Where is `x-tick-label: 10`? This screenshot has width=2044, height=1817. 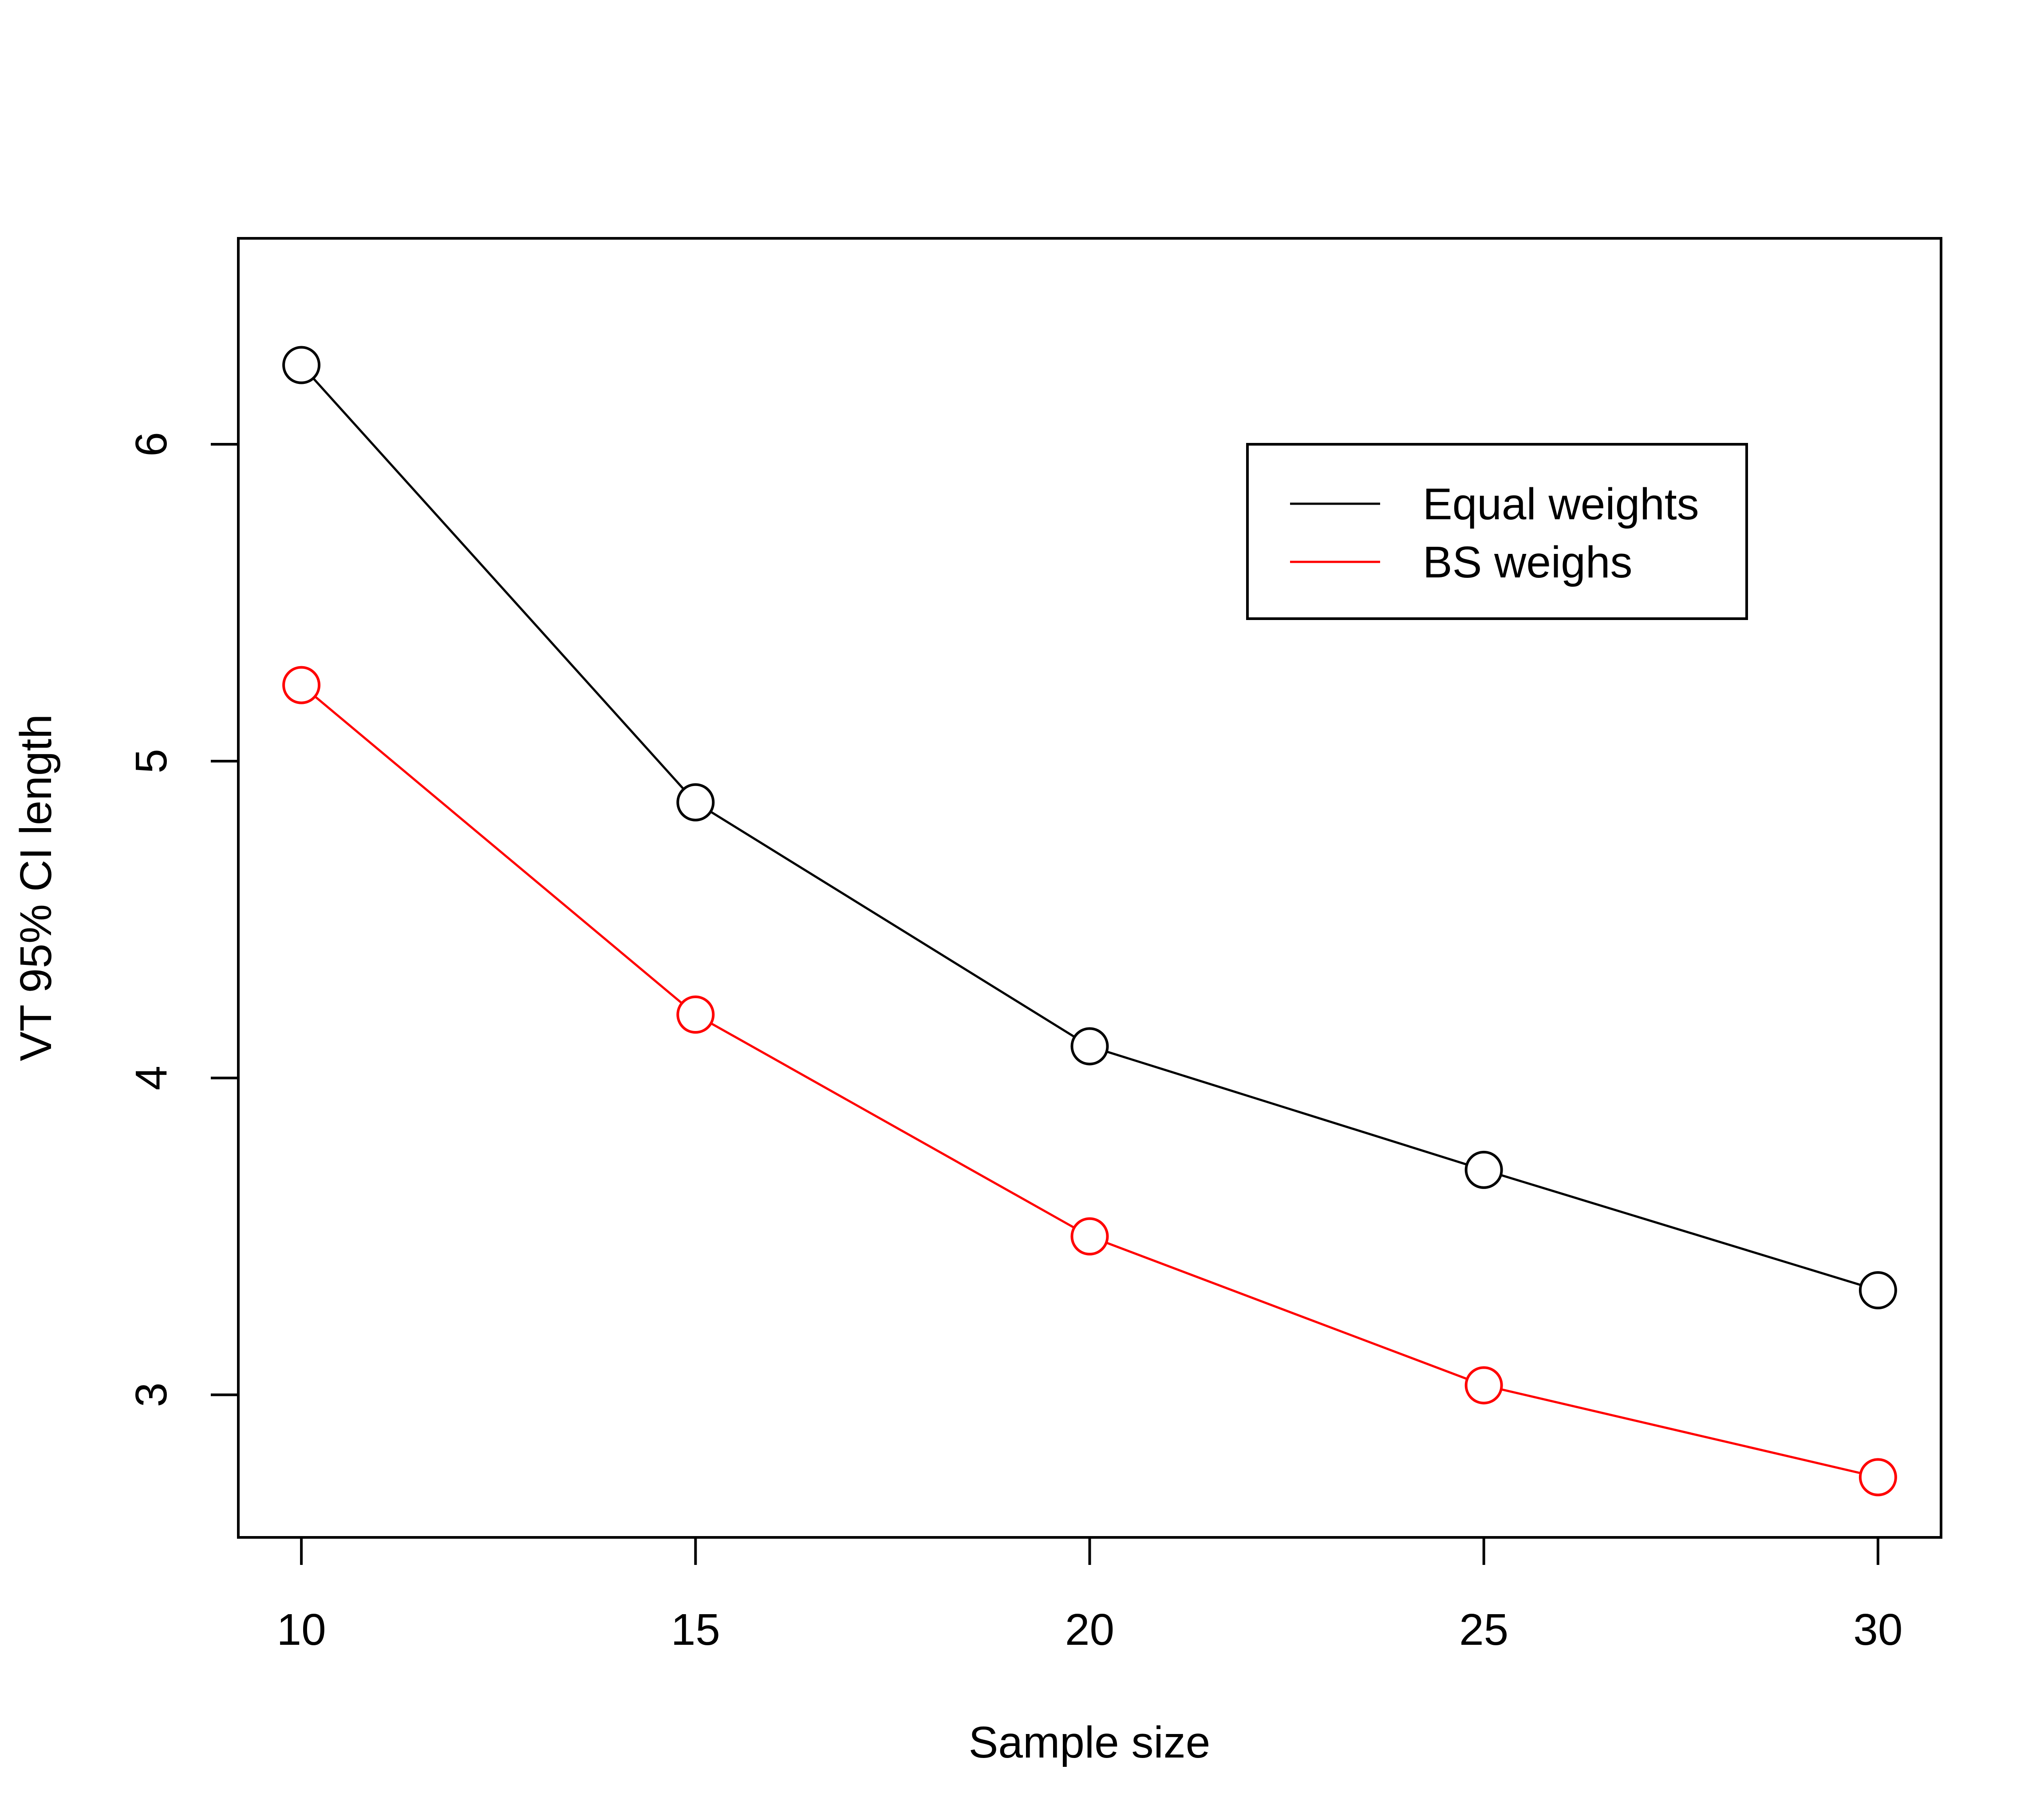 x-tick-label: 10 is located at coordinates (301, 1630).